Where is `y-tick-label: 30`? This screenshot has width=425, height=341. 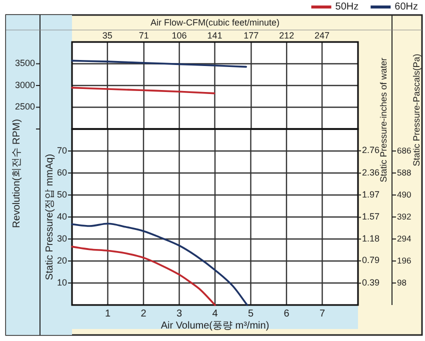
y-tick-label: 30 is located at coordinates (61, 238).